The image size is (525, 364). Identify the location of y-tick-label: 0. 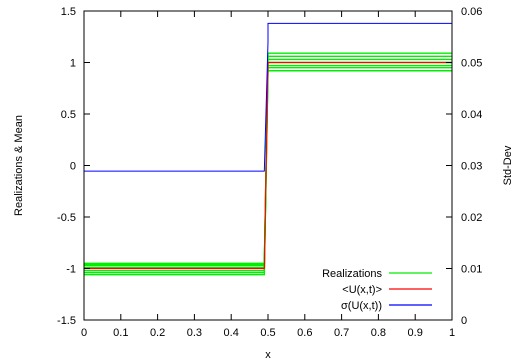
(73, 167).